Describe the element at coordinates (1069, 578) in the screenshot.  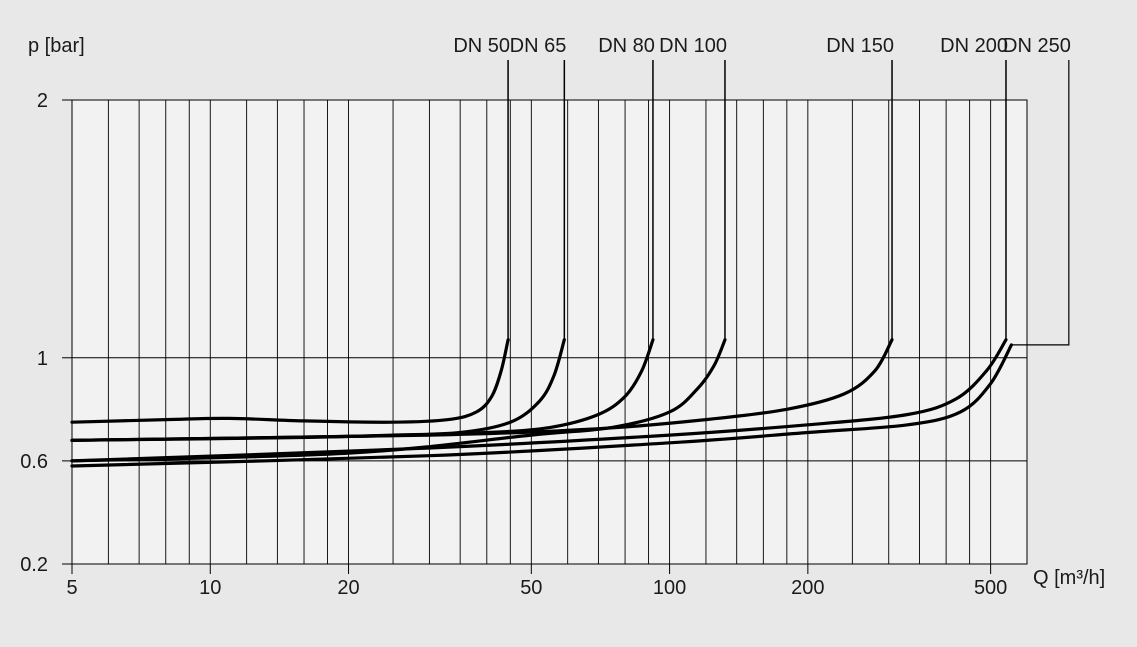
I see `x-axis-label: Q [m³/h]` at that location.